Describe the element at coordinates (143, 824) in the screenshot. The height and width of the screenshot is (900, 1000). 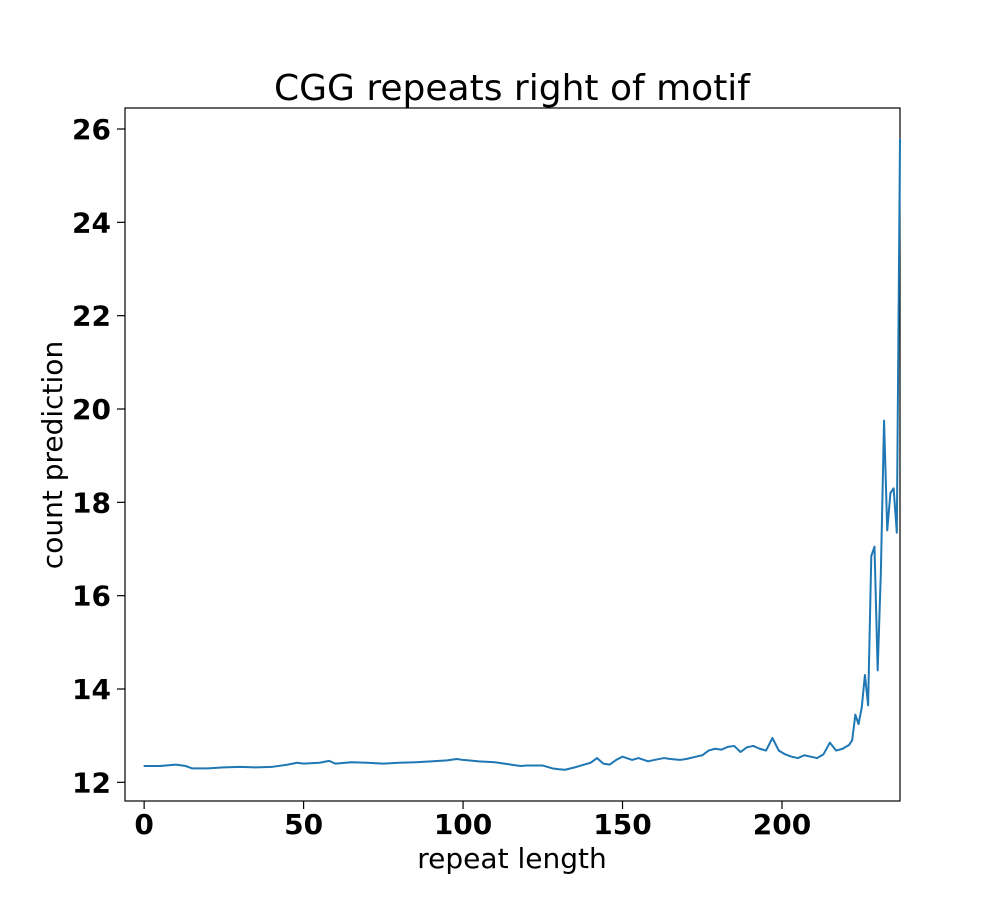
I see `x-tick-label: 0` at that location.